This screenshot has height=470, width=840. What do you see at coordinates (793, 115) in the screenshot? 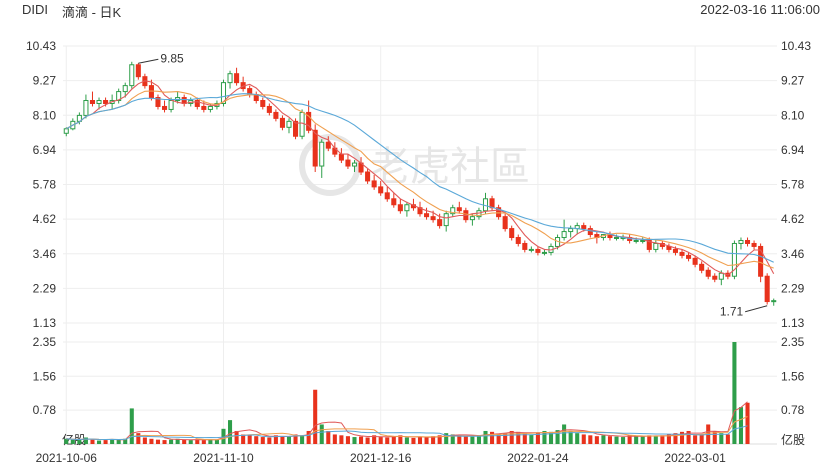
I see `price-tick-label: 8.10` at bounding box center [793, 115].